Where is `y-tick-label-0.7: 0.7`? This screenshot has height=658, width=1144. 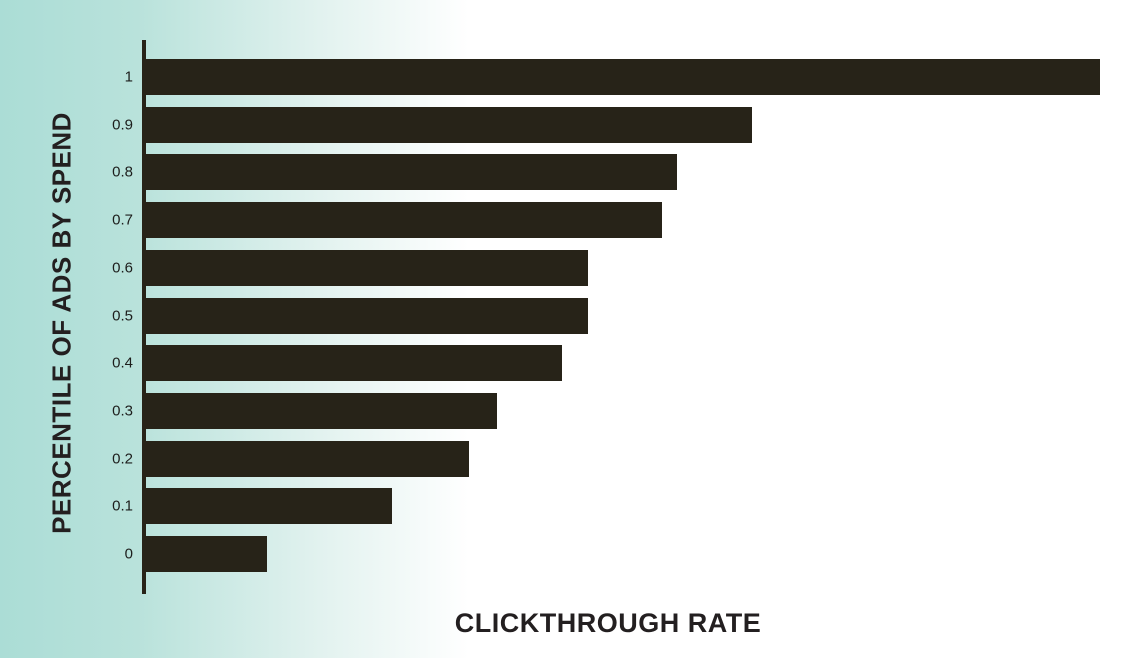 y-tick-label-0.7: 0.7 is located at coordinates (122, 220).